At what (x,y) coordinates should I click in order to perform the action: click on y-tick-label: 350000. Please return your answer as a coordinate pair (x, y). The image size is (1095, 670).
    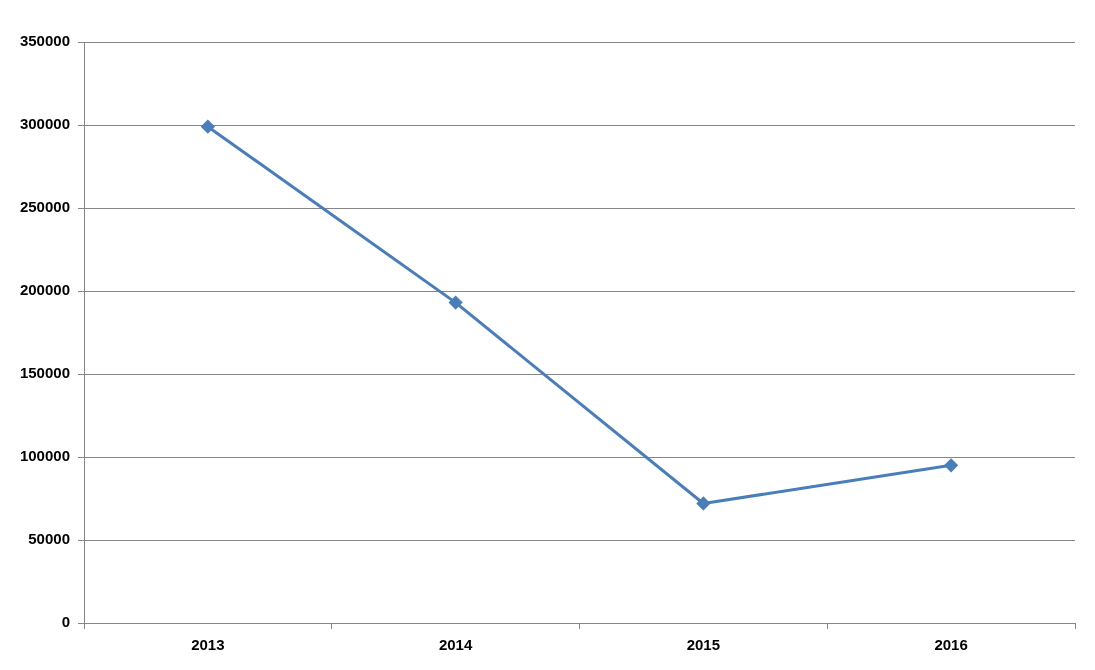
    Looking at the image, I should click on (44, 41).